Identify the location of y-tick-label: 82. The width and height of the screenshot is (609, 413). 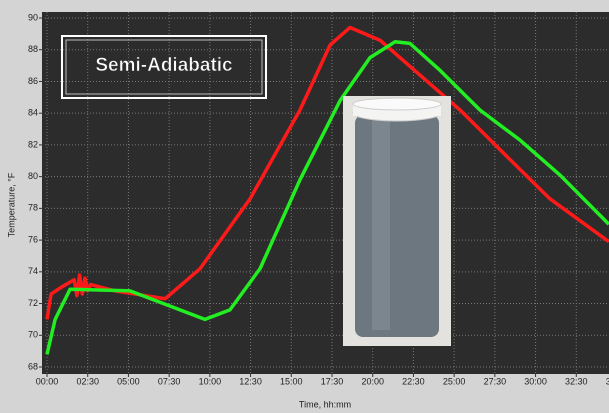
(33, 144).